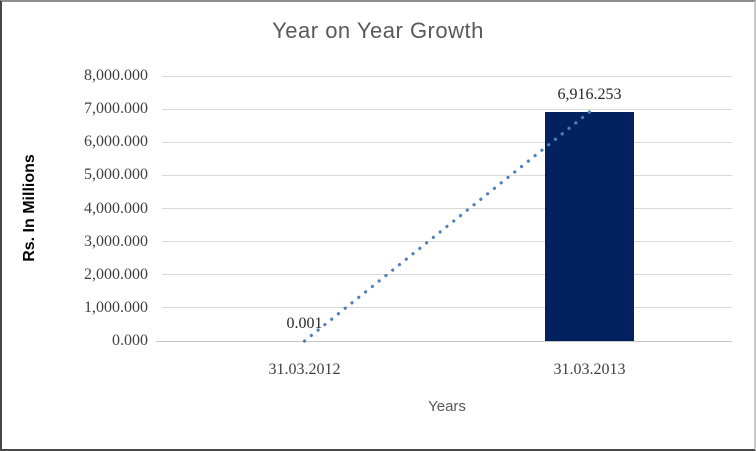  Describe the element at coordinates (116, 208) in the screenshot. I see `y-tick-label: 4,000.000` at that location.